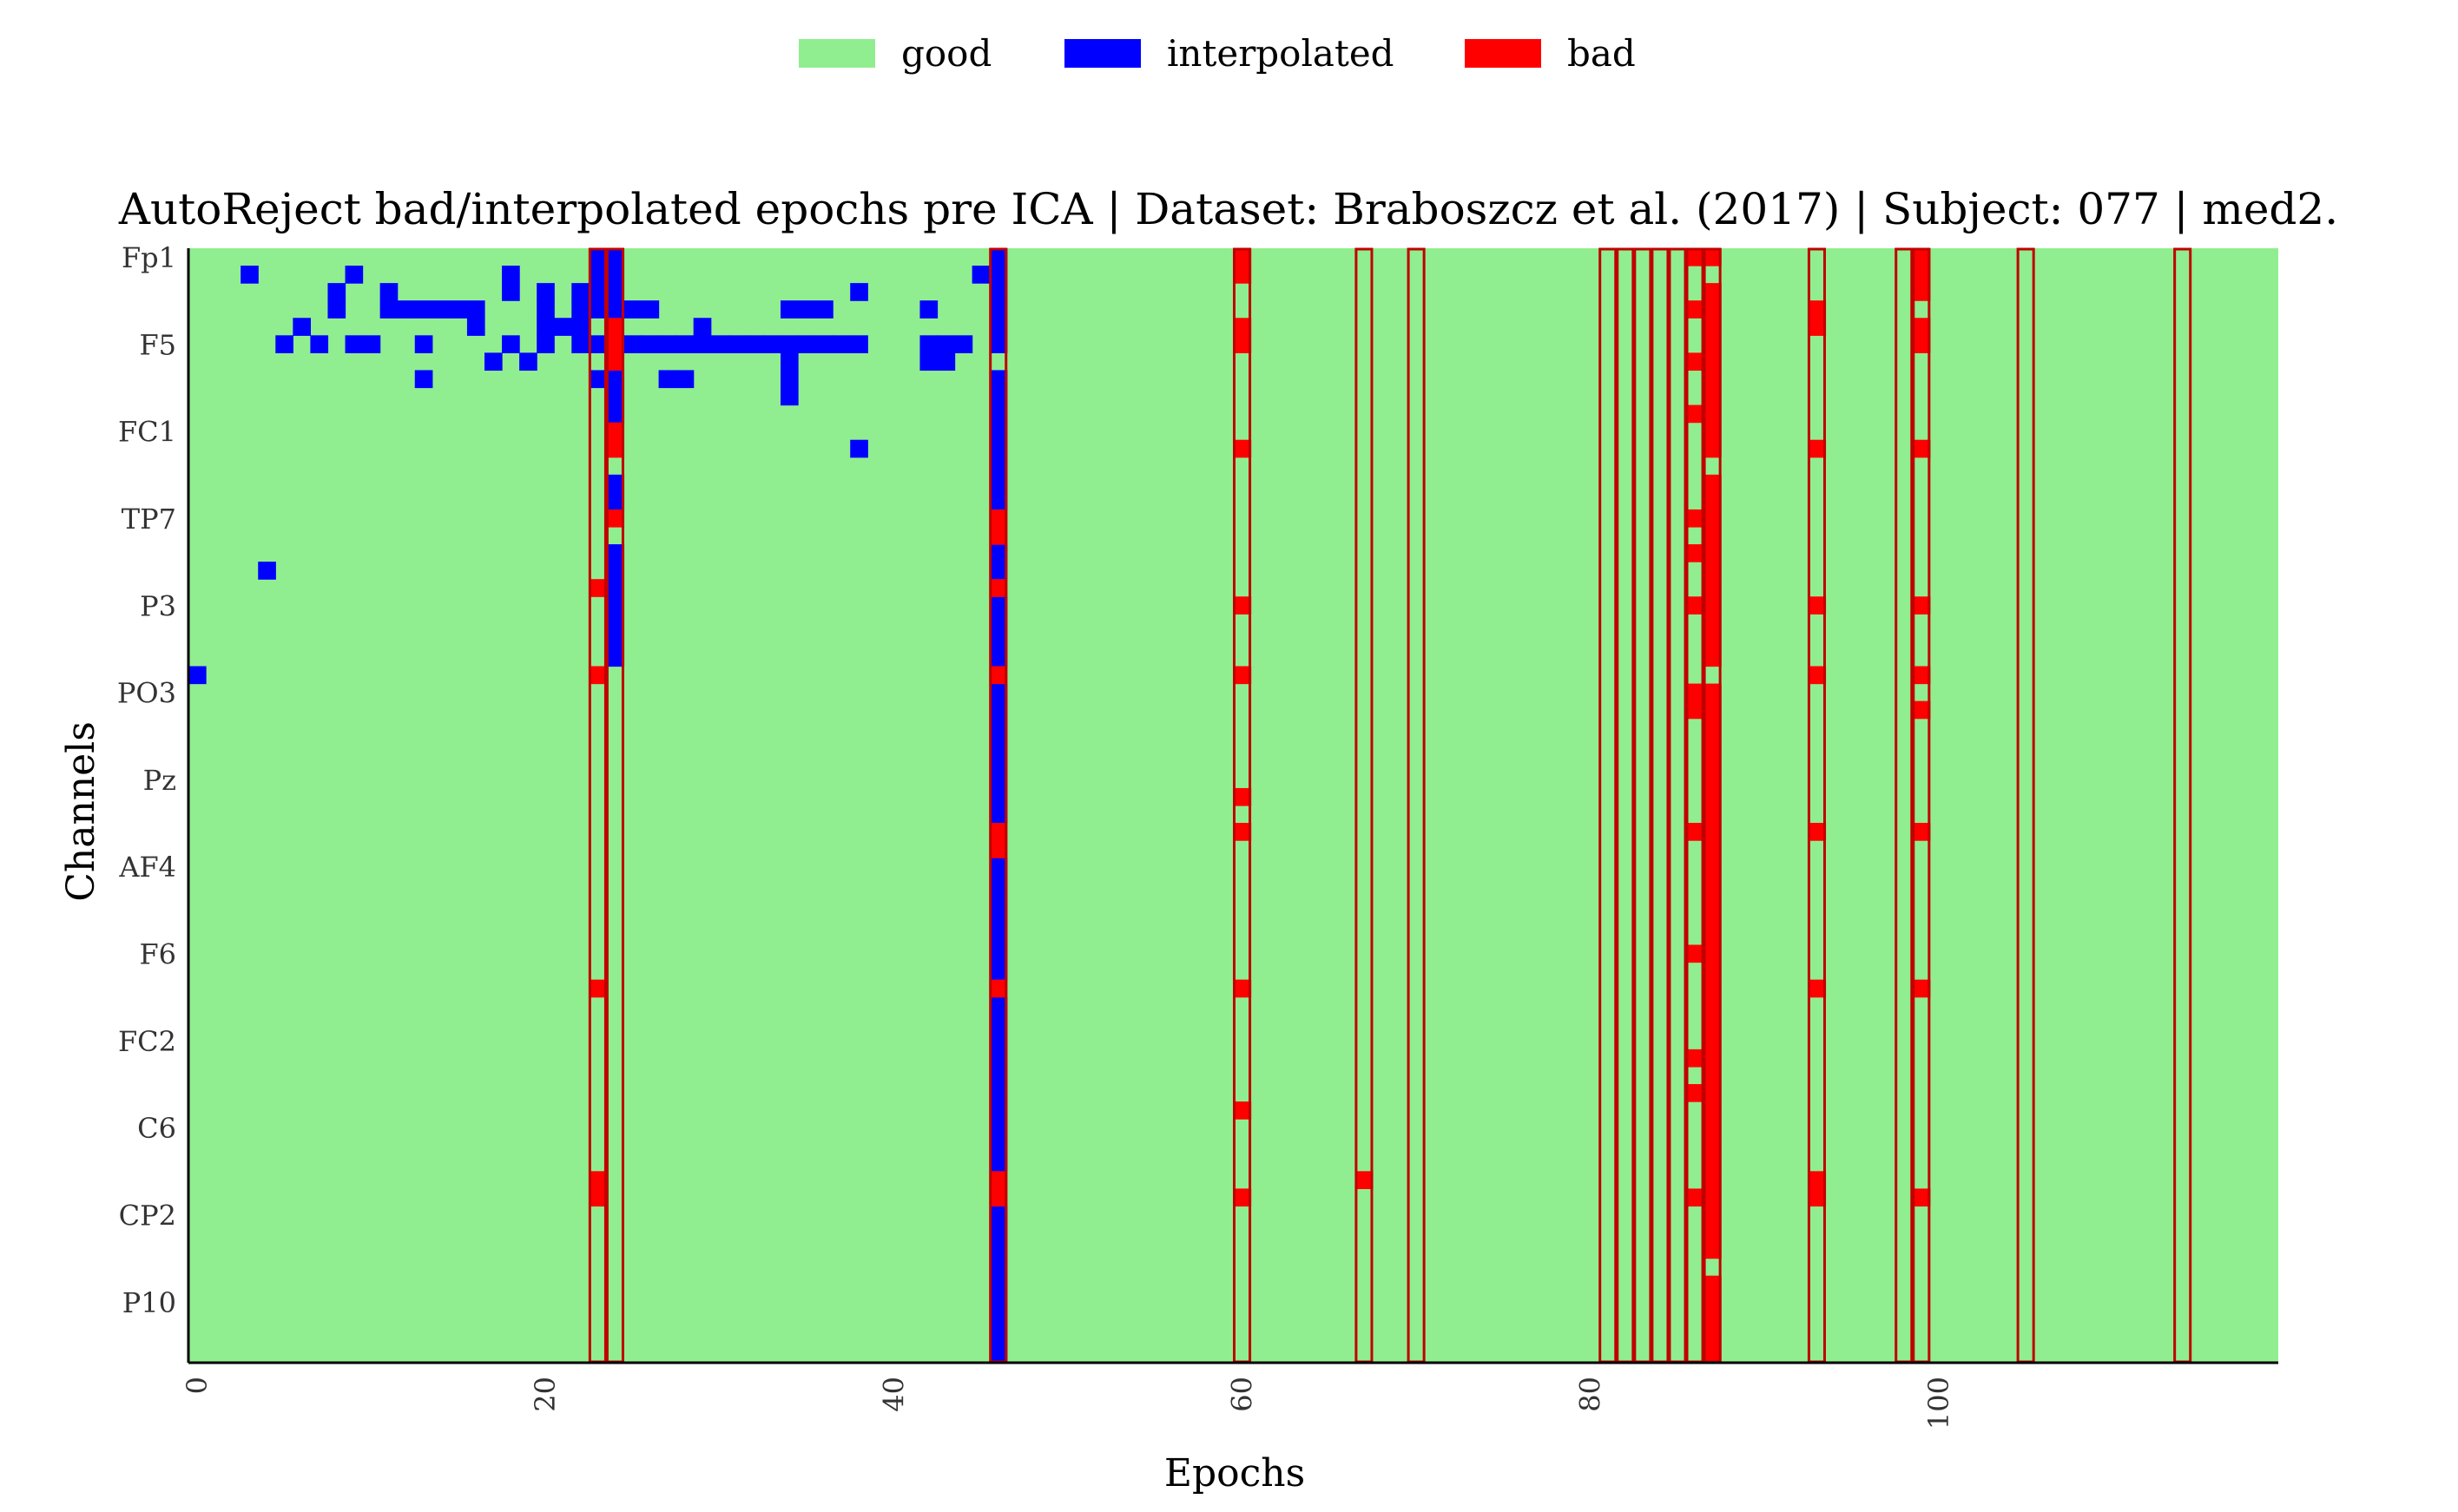 This screenshot has height=1512, width=2458. I want to click on x-axis-label: Epochs, so click(1235, 1473).